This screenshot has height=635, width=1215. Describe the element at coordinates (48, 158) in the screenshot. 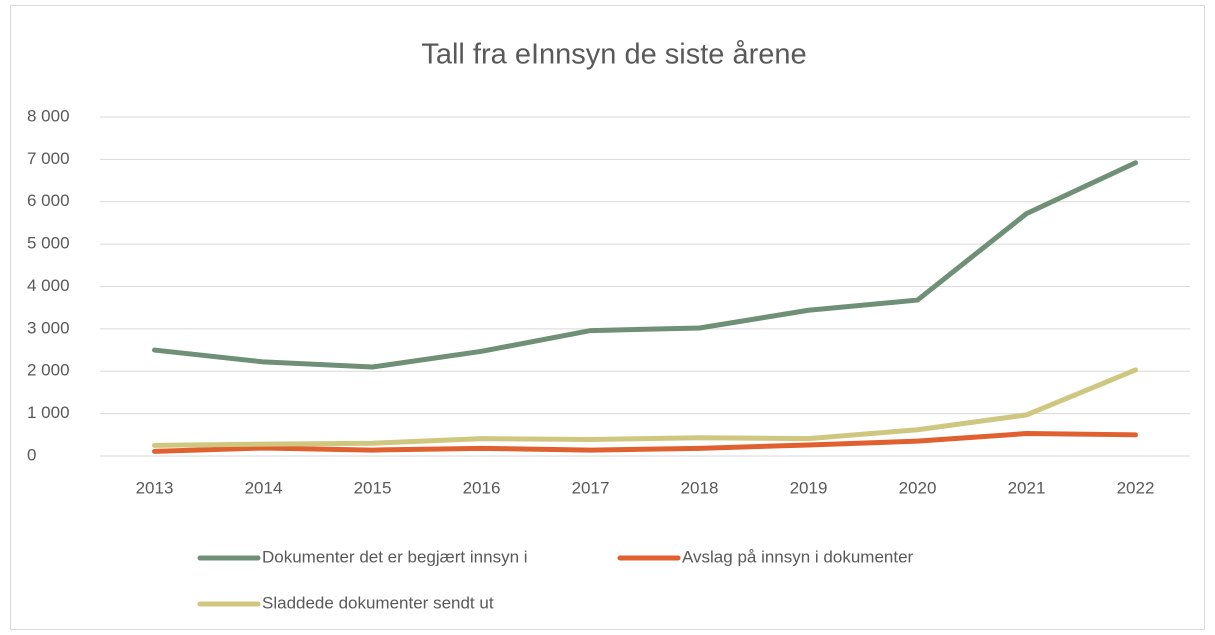

I see `y-tick-label: 7 000` at that location.